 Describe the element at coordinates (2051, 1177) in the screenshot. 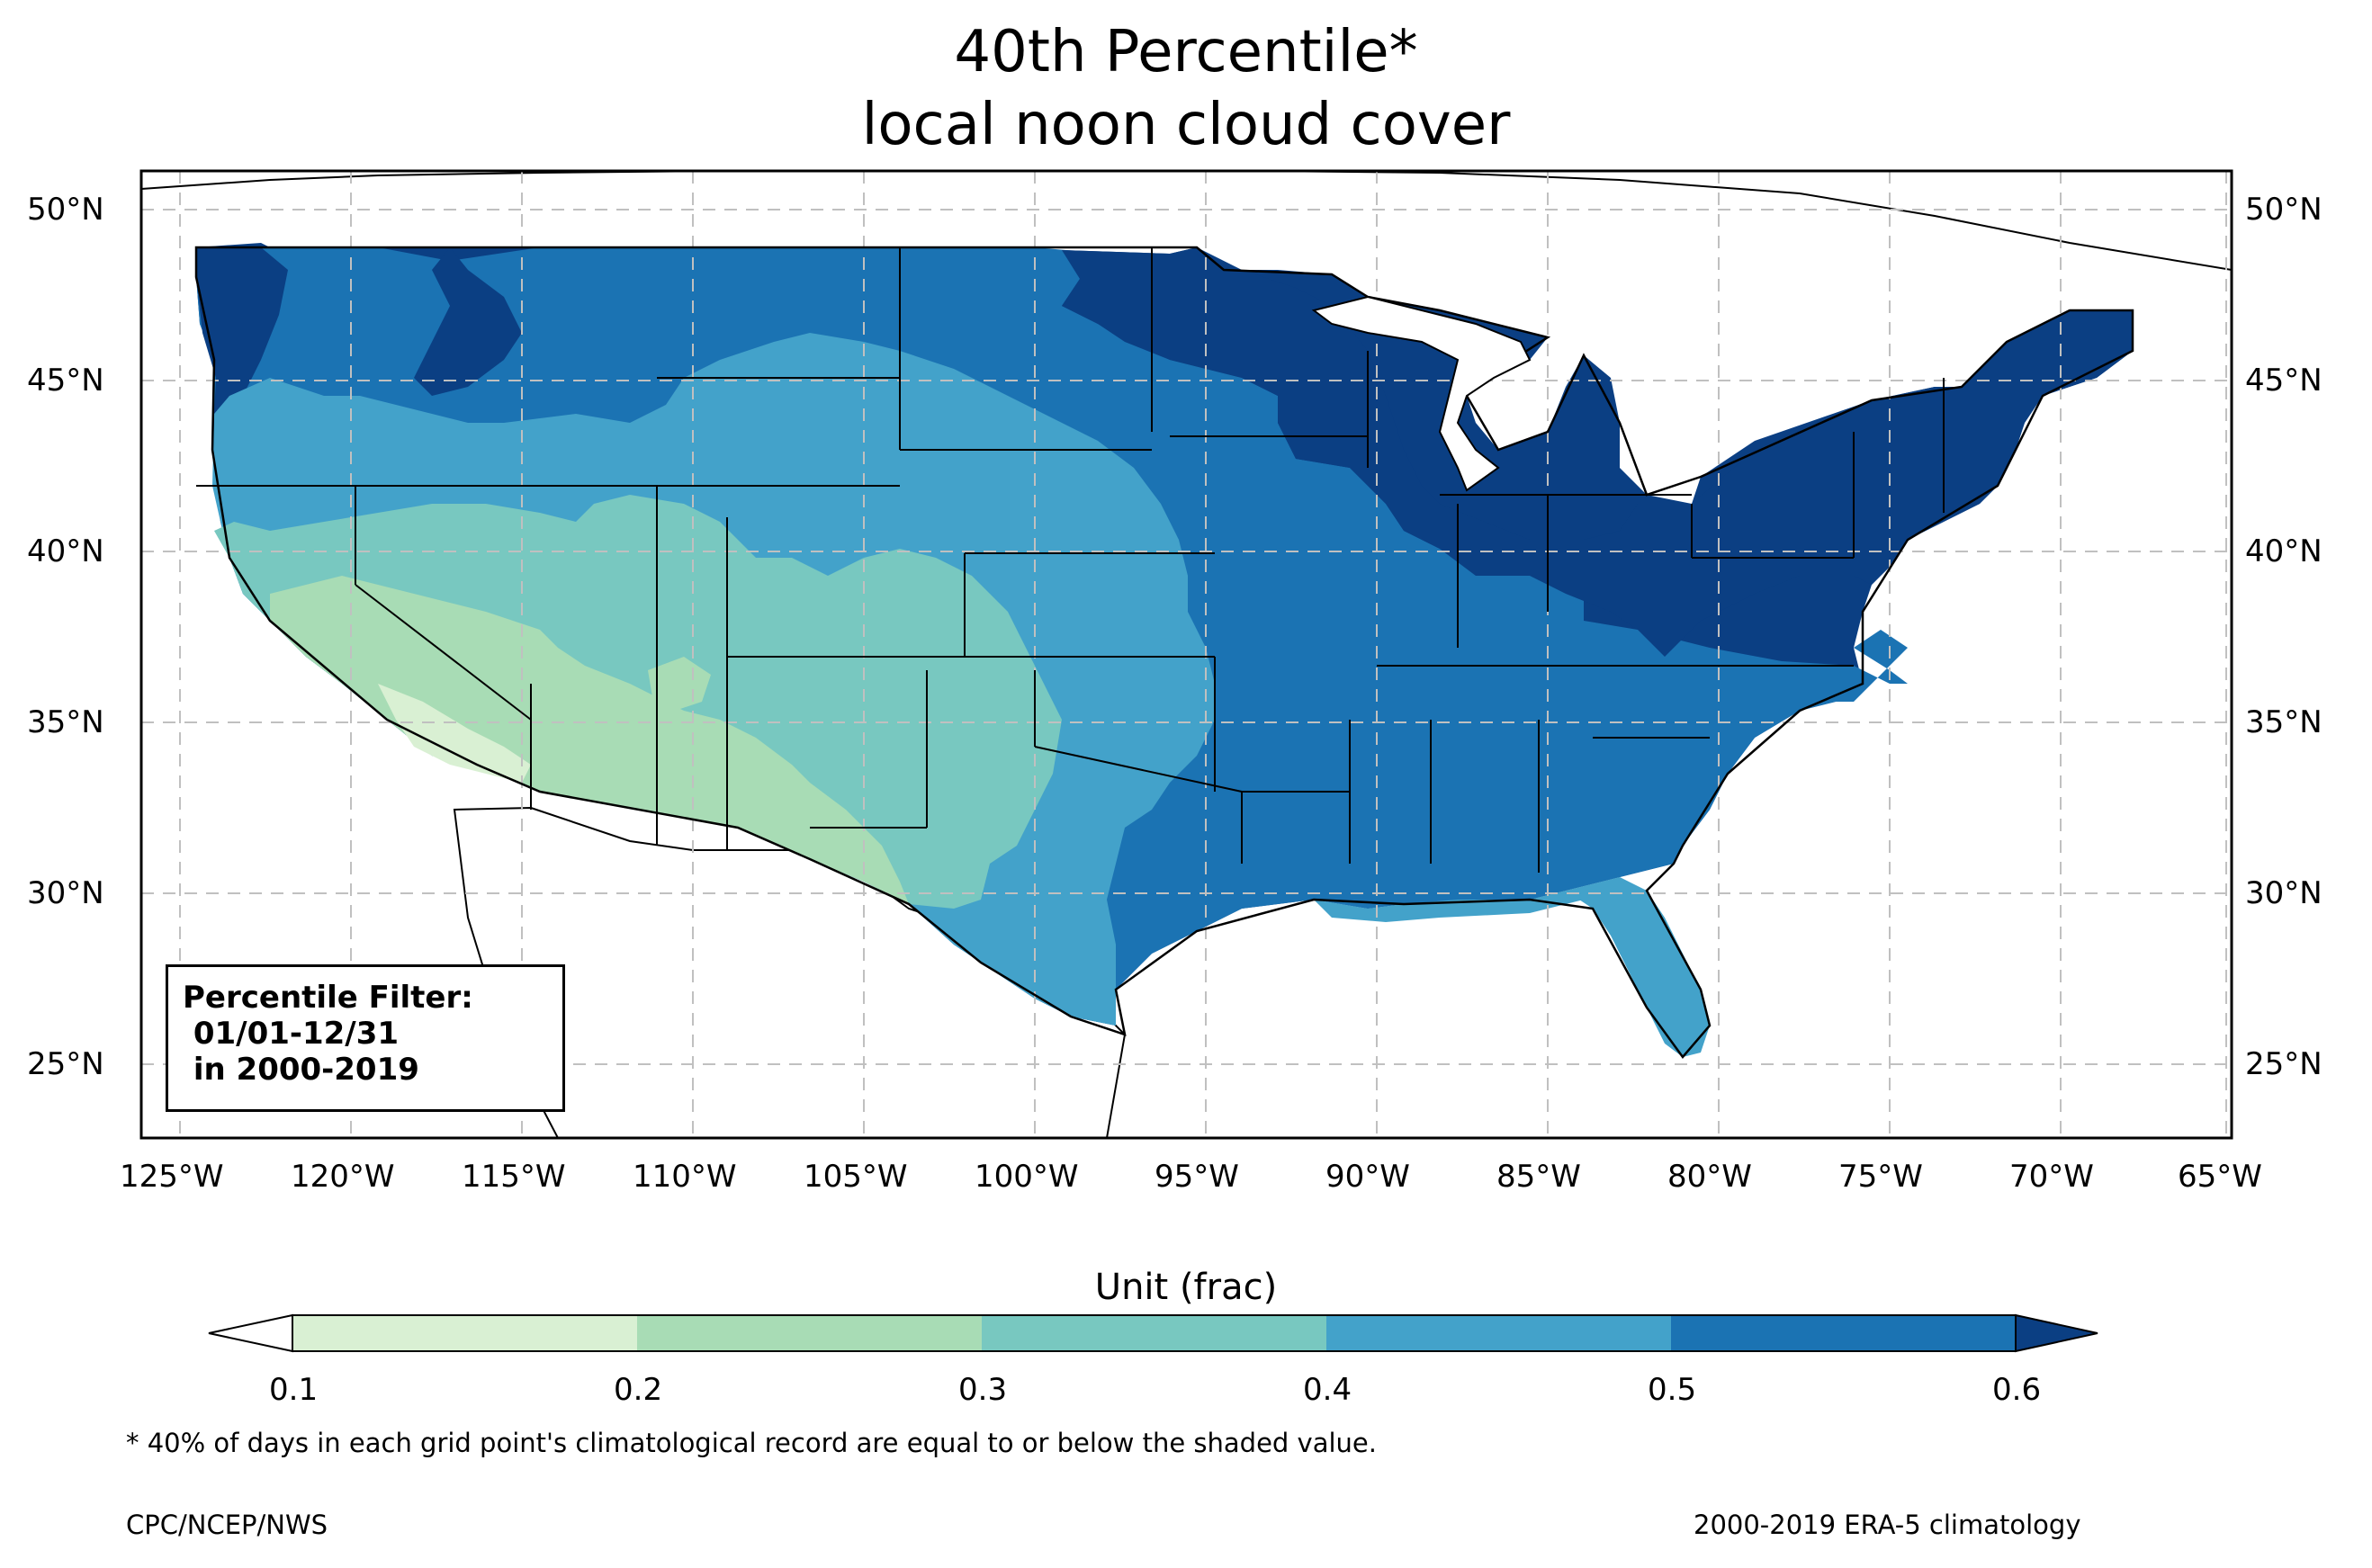

I see `lon-label: 70°W` at that location.